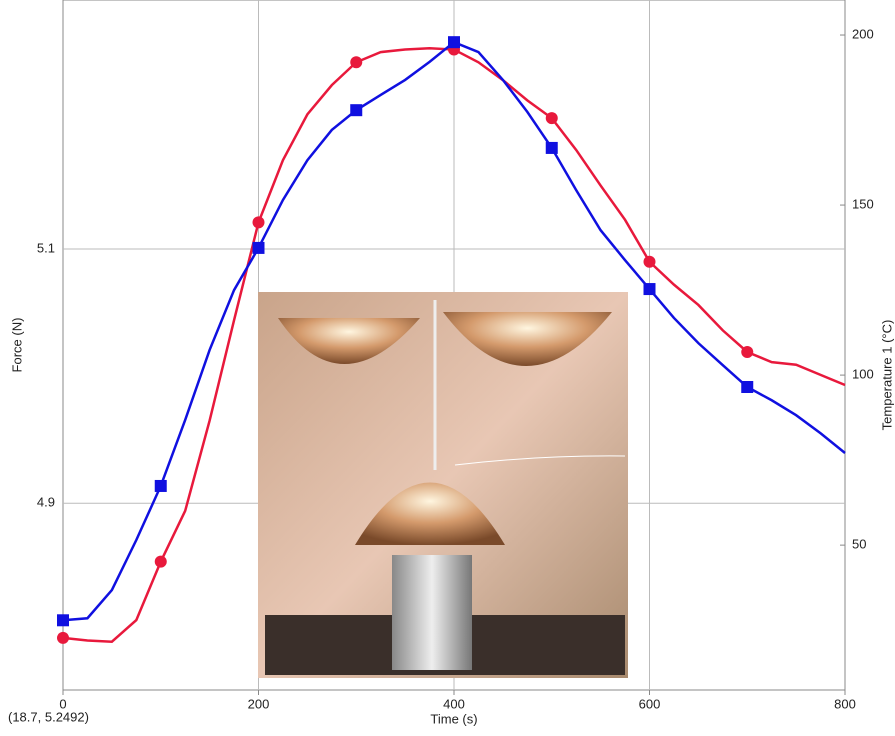 This screenshot has width=895, height=736. Describe the element at coordinates (46, 247) in the screenshot. I see `y-tick-label: 5.1` at that location.